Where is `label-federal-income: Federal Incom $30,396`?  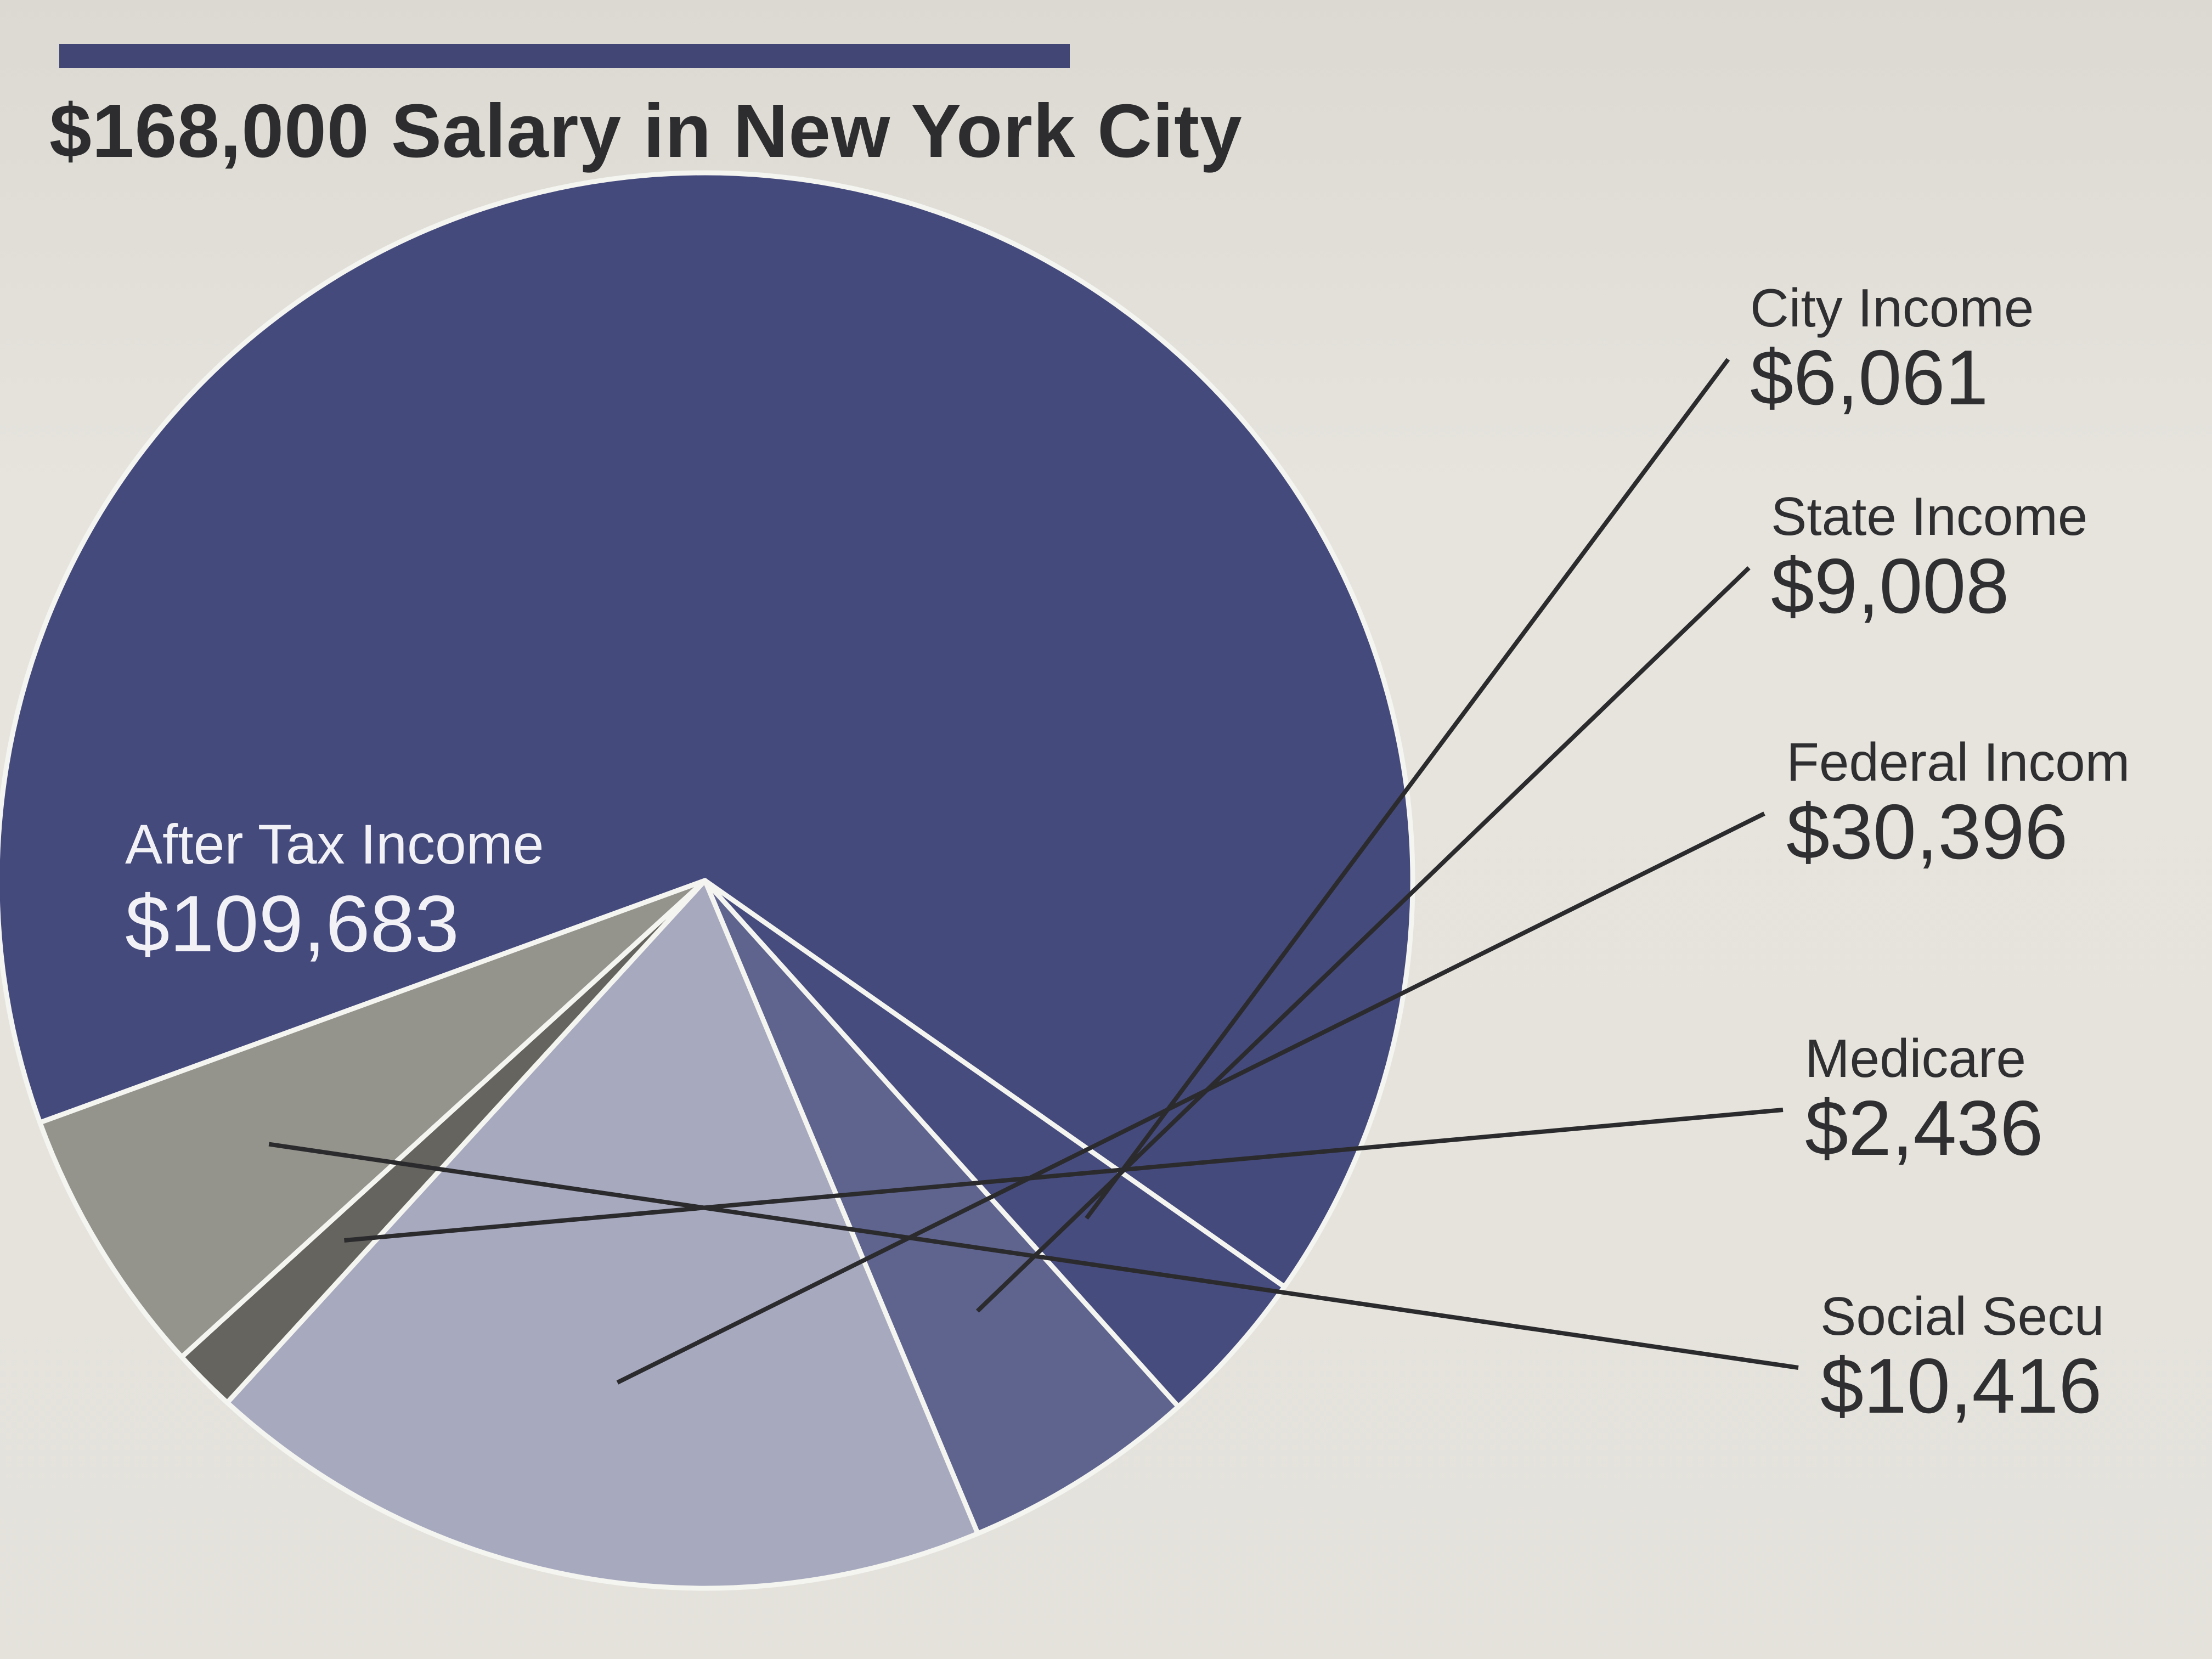
label-federal-income: Federal Incom $30,396 is located at coordinates (1958, 804).